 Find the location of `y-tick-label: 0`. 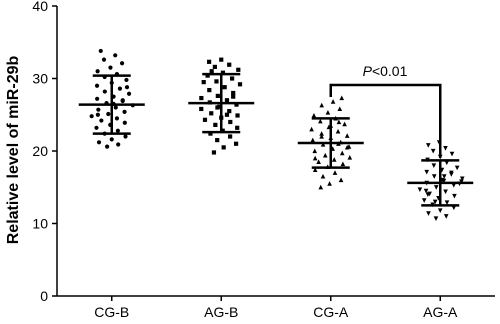

y-tick-label: 0 is located at coordinates (44, 296).